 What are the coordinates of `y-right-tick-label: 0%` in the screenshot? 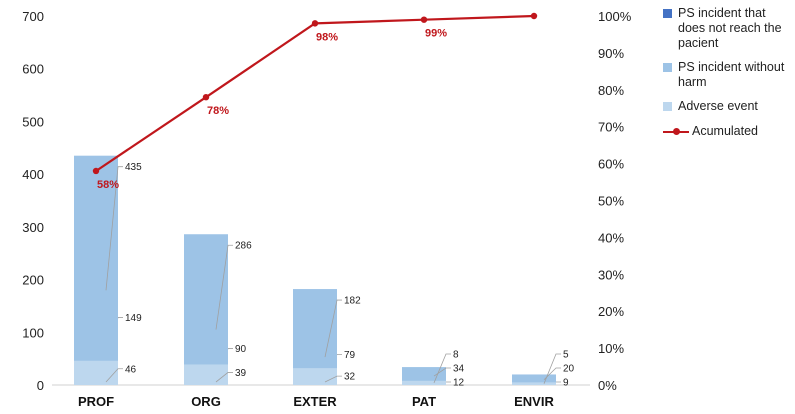 It's located at (607, 385).